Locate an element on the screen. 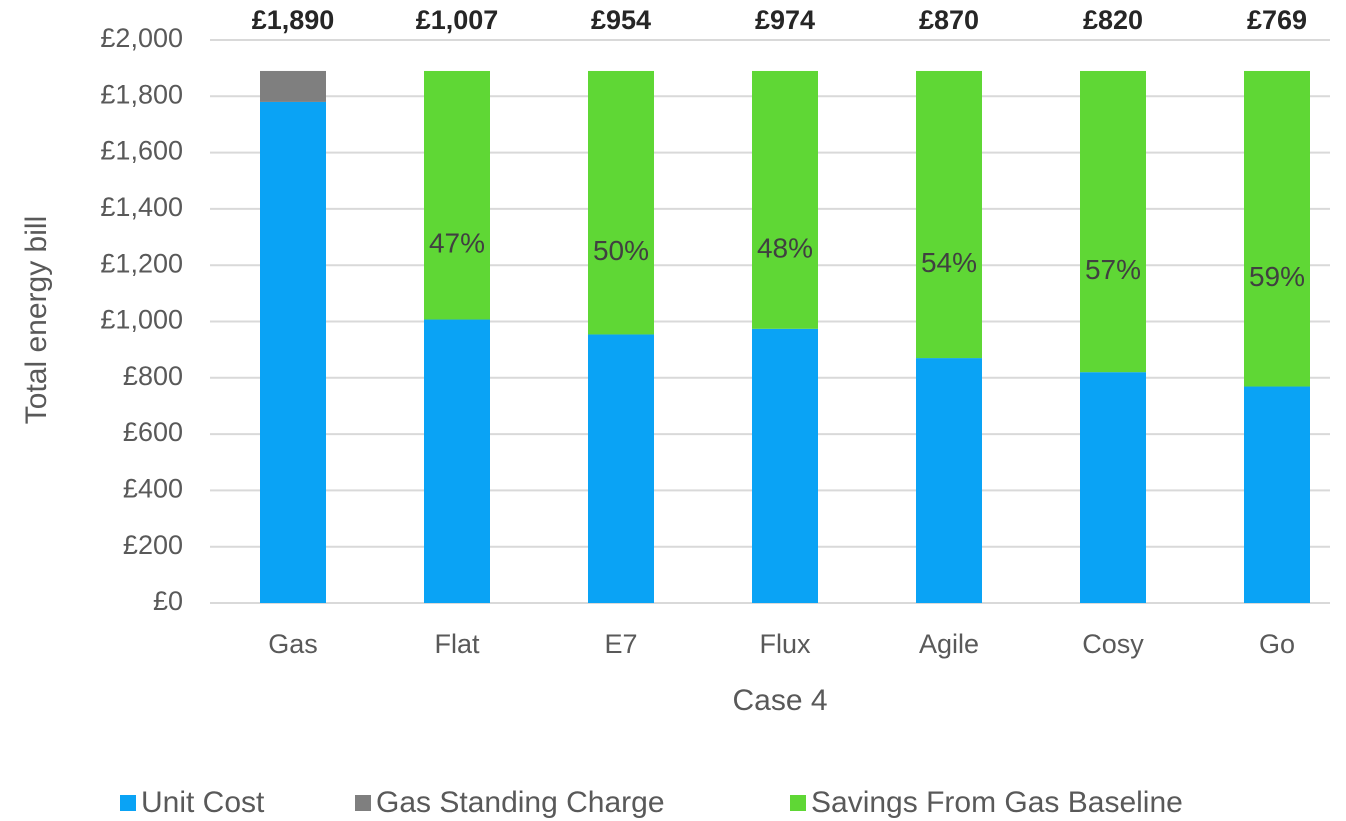 Image resolution: width=1346 pixels, height=821 pixels. total-label: £954 is located at coordinates (621, 20).